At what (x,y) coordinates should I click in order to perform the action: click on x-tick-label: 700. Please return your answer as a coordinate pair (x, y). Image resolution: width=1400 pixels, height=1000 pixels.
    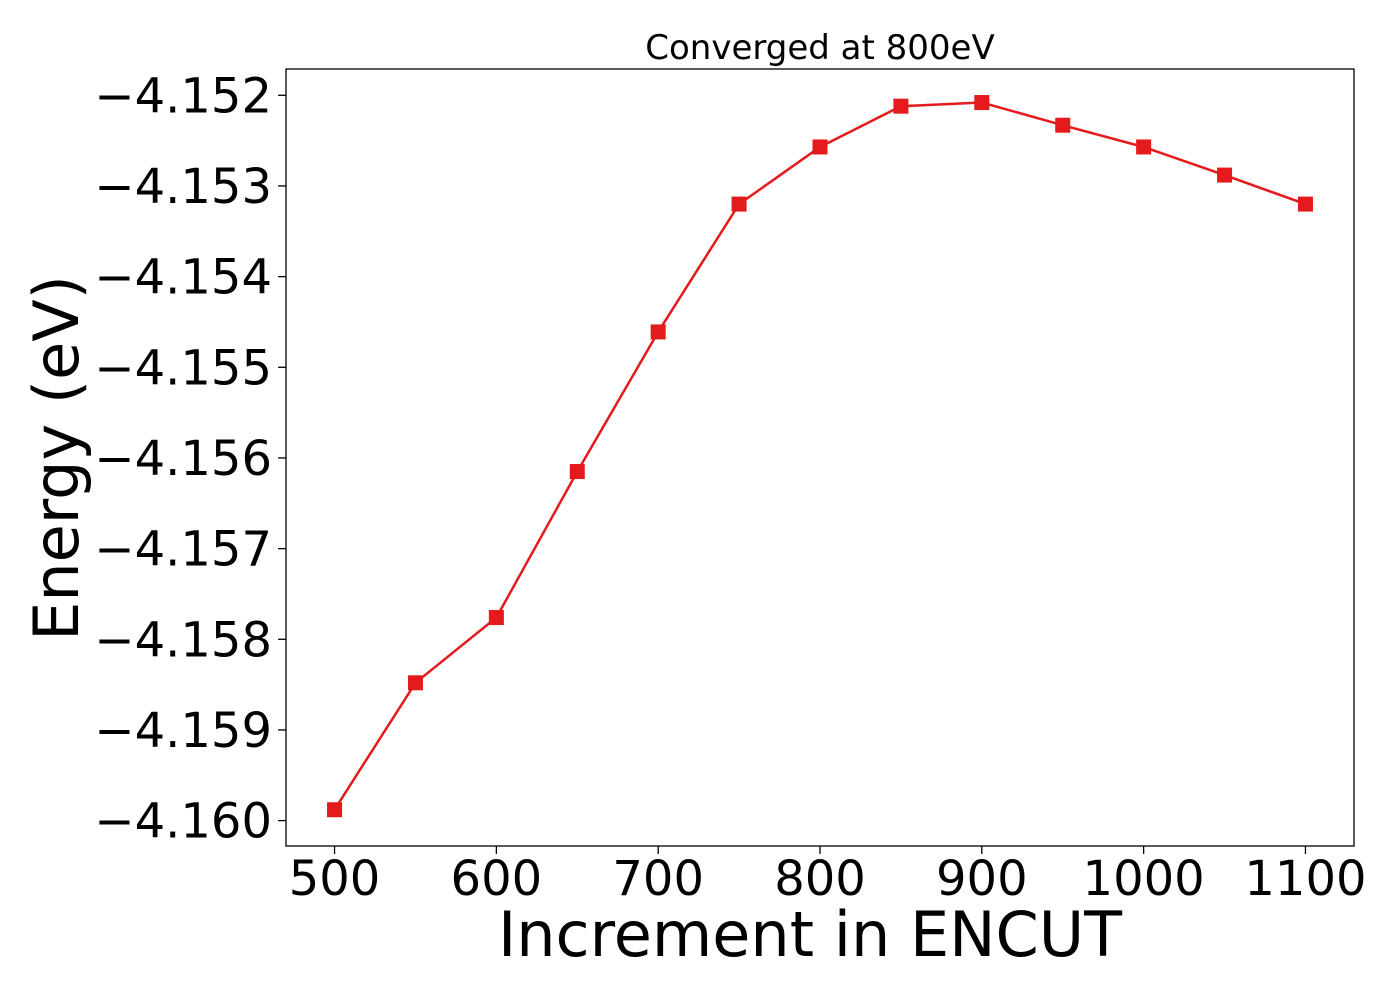
    Looking at the image, I should click on (658, 879).